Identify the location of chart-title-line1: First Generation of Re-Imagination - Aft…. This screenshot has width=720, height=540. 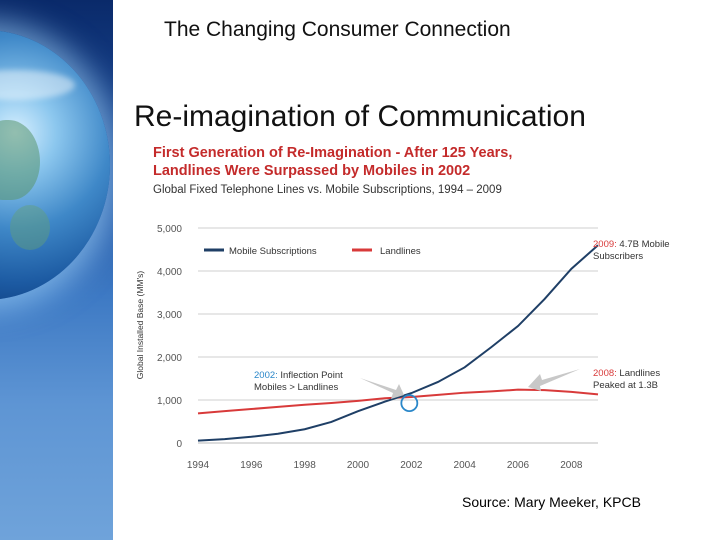
(333, 153).